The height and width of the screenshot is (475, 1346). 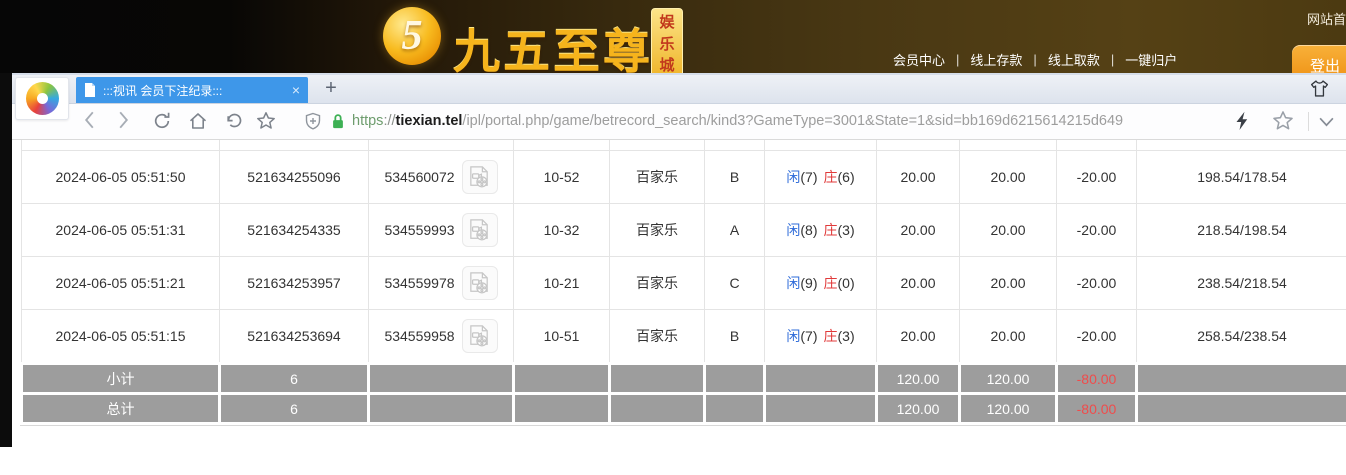 What do you see at coordinates (734, 283) in the screenshot?
I see `cell-seat: C` at bounding box center [734, 283].